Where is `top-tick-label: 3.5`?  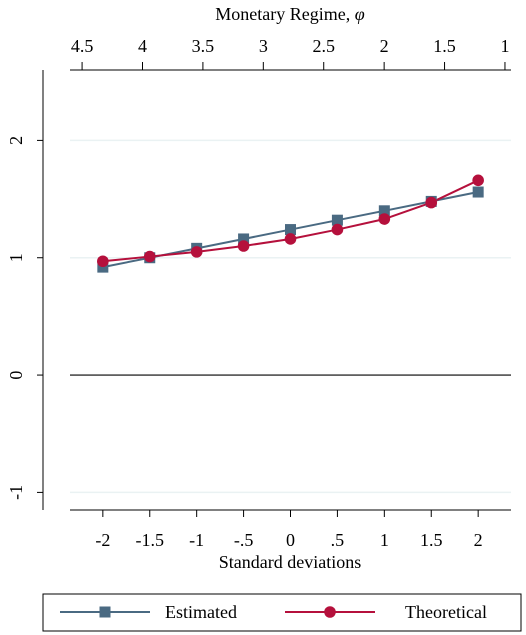
top-tick-label: 3.5 is located at coordinates (203, 46).